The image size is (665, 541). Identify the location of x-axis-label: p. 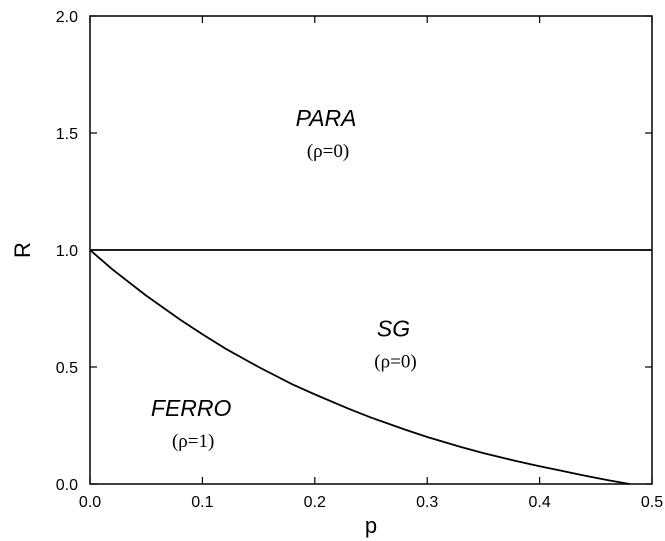
(371, 525).